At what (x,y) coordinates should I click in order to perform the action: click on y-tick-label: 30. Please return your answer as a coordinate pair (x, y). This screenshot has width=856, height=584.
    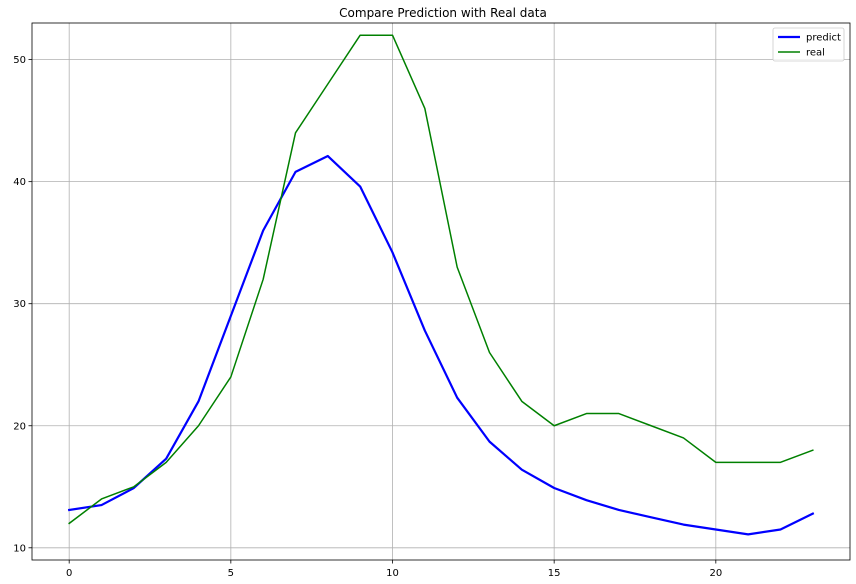
    Looking at the image, I should click on (19, 304).